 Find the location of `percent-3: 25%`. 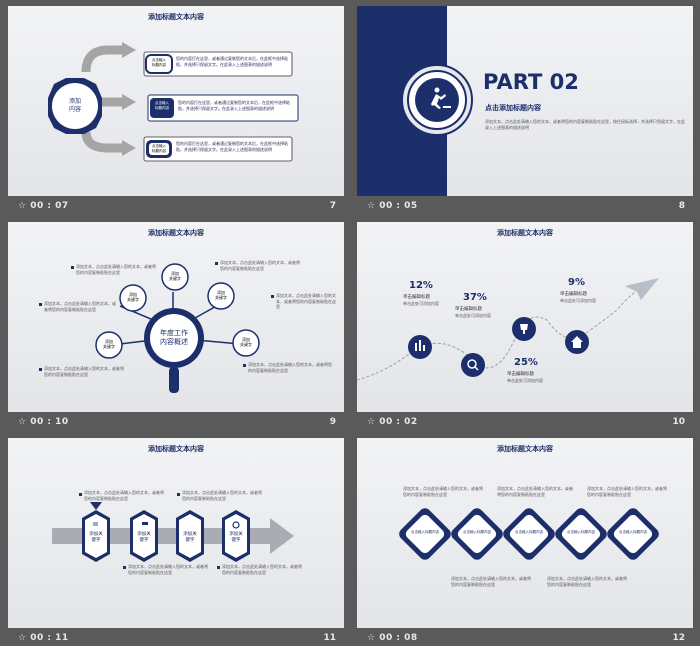

percent-3: 25% is located at coordinates (526, 362).